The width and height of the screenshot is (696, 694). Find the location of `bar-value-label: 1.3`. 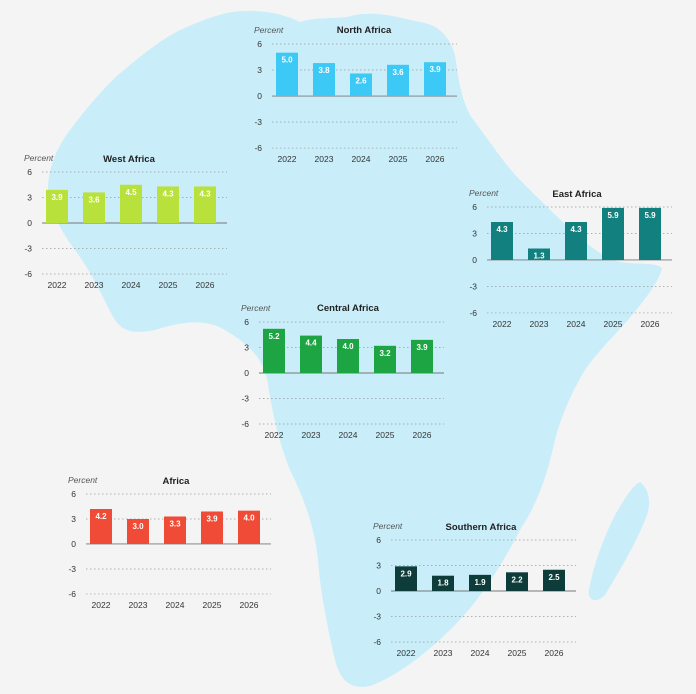

bar-value-label: 1.3 is located at coordinates (539, 256).